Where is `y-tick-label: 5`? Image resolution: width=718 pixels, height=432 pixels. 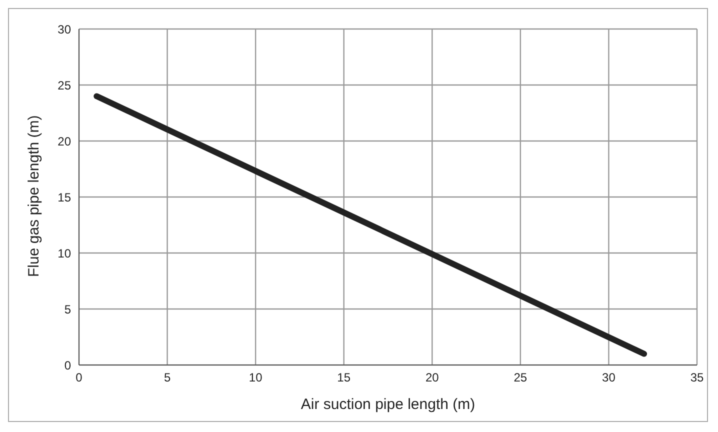 y-tick-label: 5 is located at coordinates (68, 309).